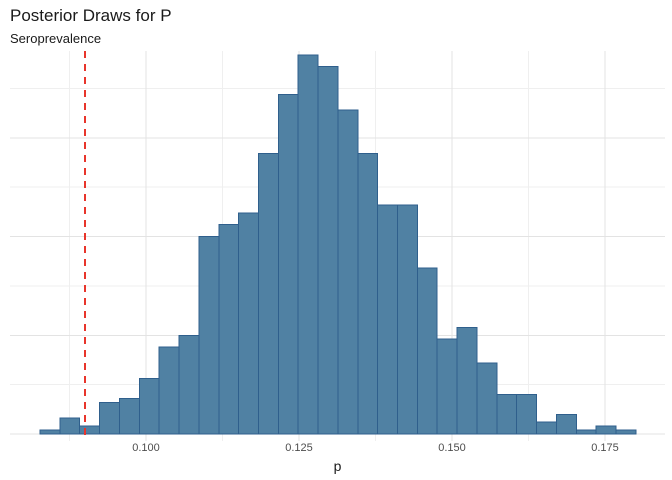 This screenshot has width=672, height=480. Describe the element at coordinates (91, 15) in the screenshot. I see `plot-title: Posterior Draws for P` at that location.